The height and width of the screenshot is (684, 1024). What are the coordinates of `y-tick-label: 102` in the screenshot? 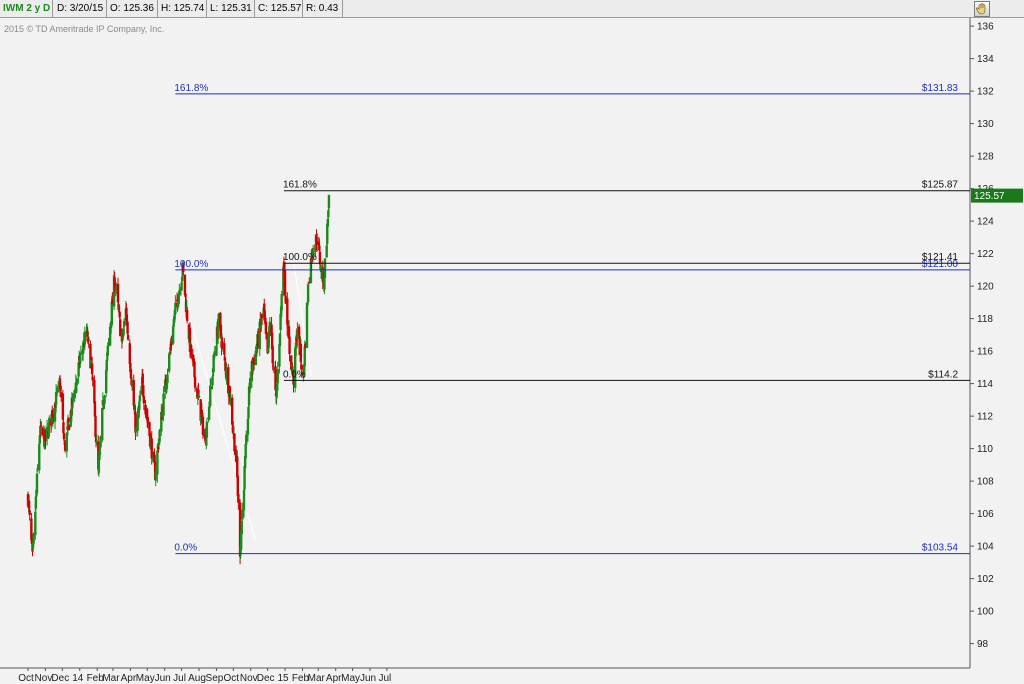 It's located at (985, 579).